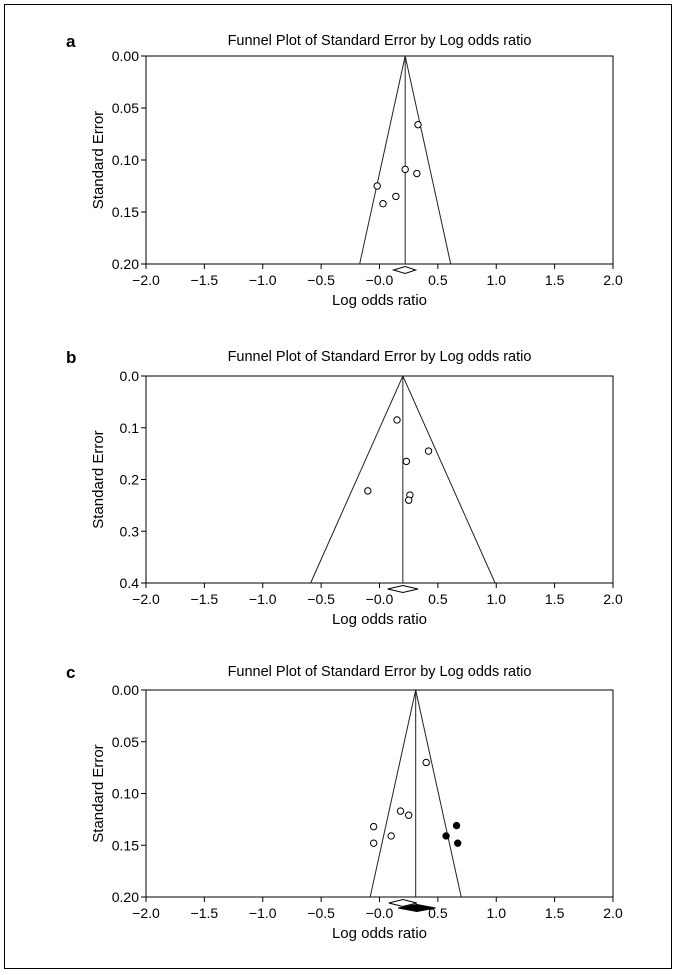  Describe the element at coordinates (130, 480) in the screenshot. I see `y-tick-label: 0.2` at that location.